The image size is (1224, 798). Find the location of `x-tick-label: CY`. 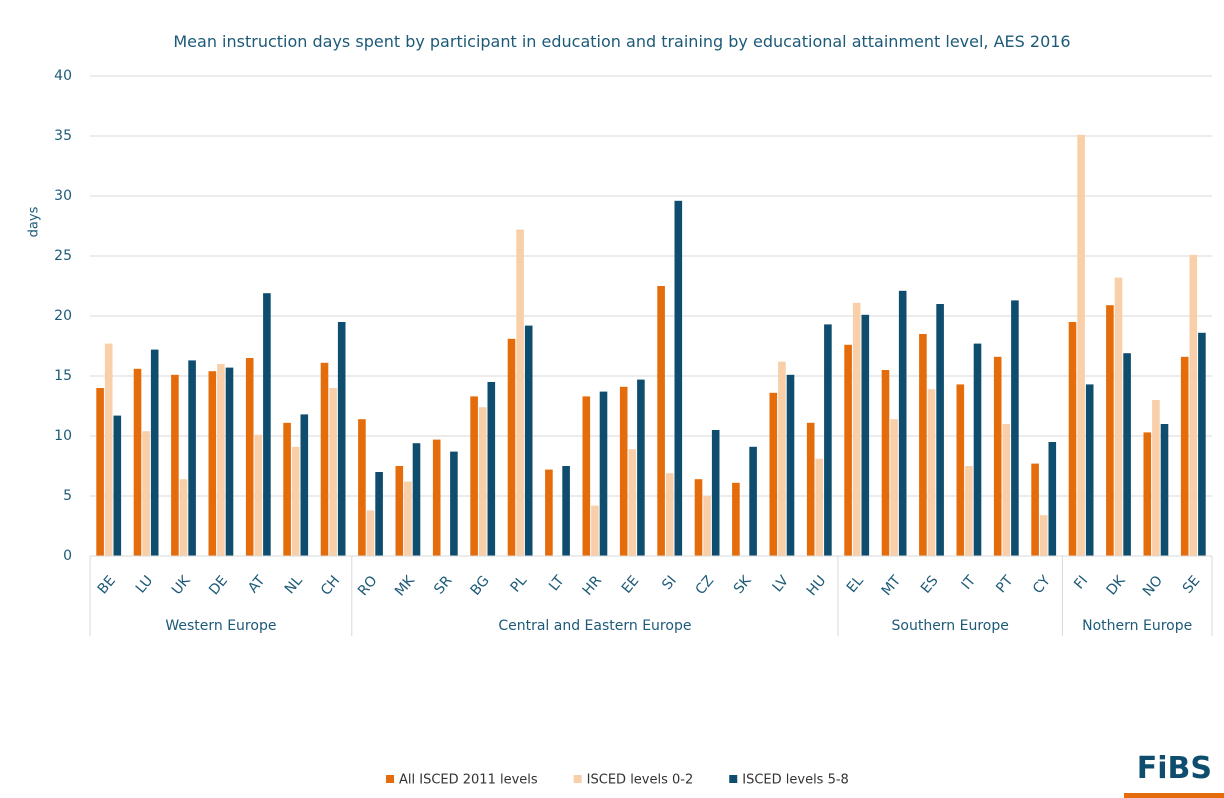

x-tick-label: CY is located at coordinates (1042, 585).